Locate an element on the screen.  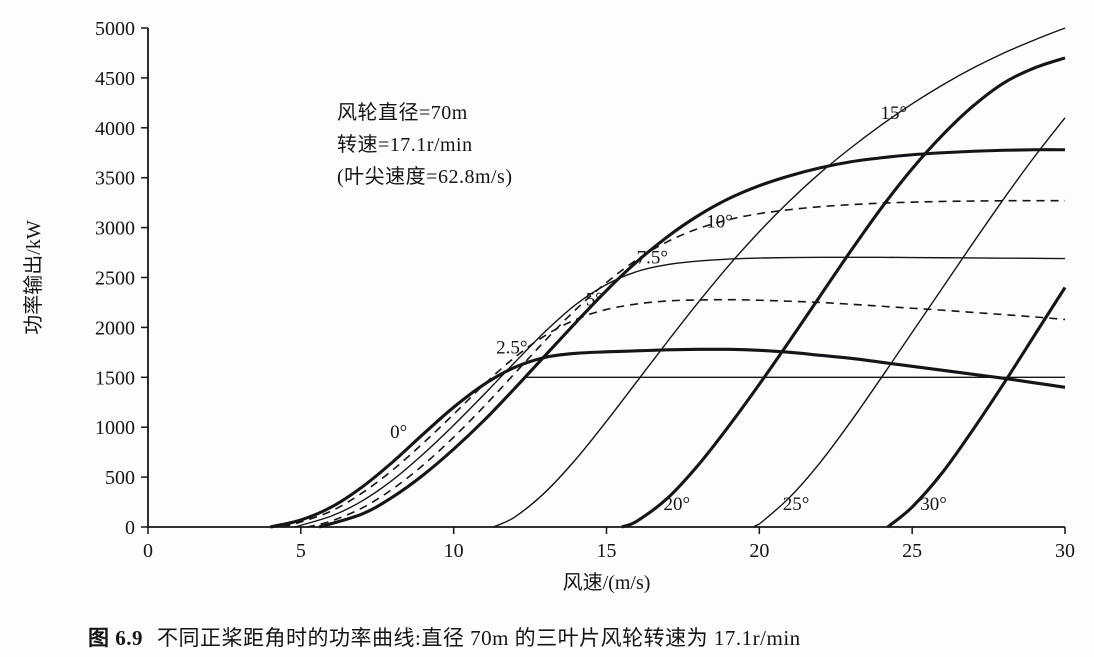
x-tick-label: 0 is located at coordinates (148, 551).